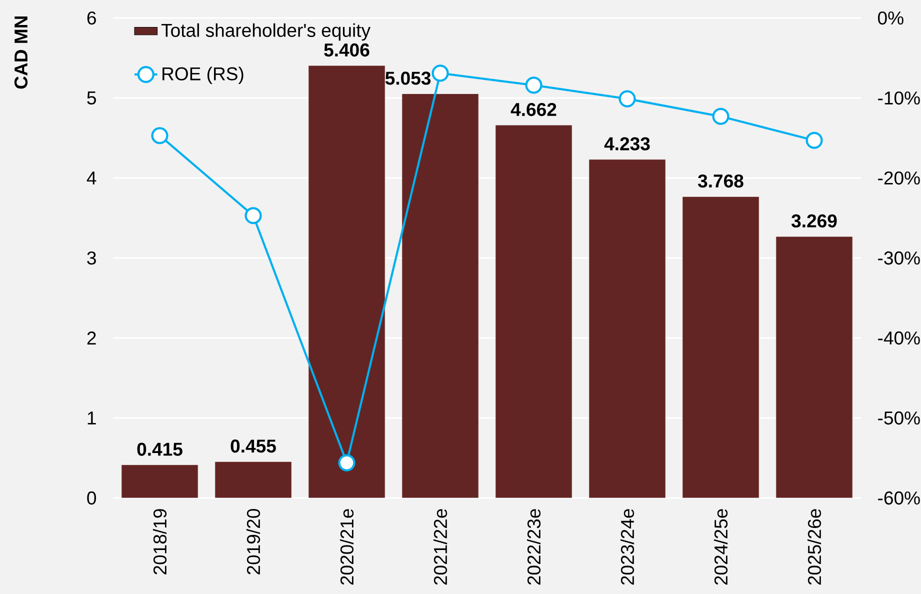  I want to click on data-label: 5.406, so click(347, 50).